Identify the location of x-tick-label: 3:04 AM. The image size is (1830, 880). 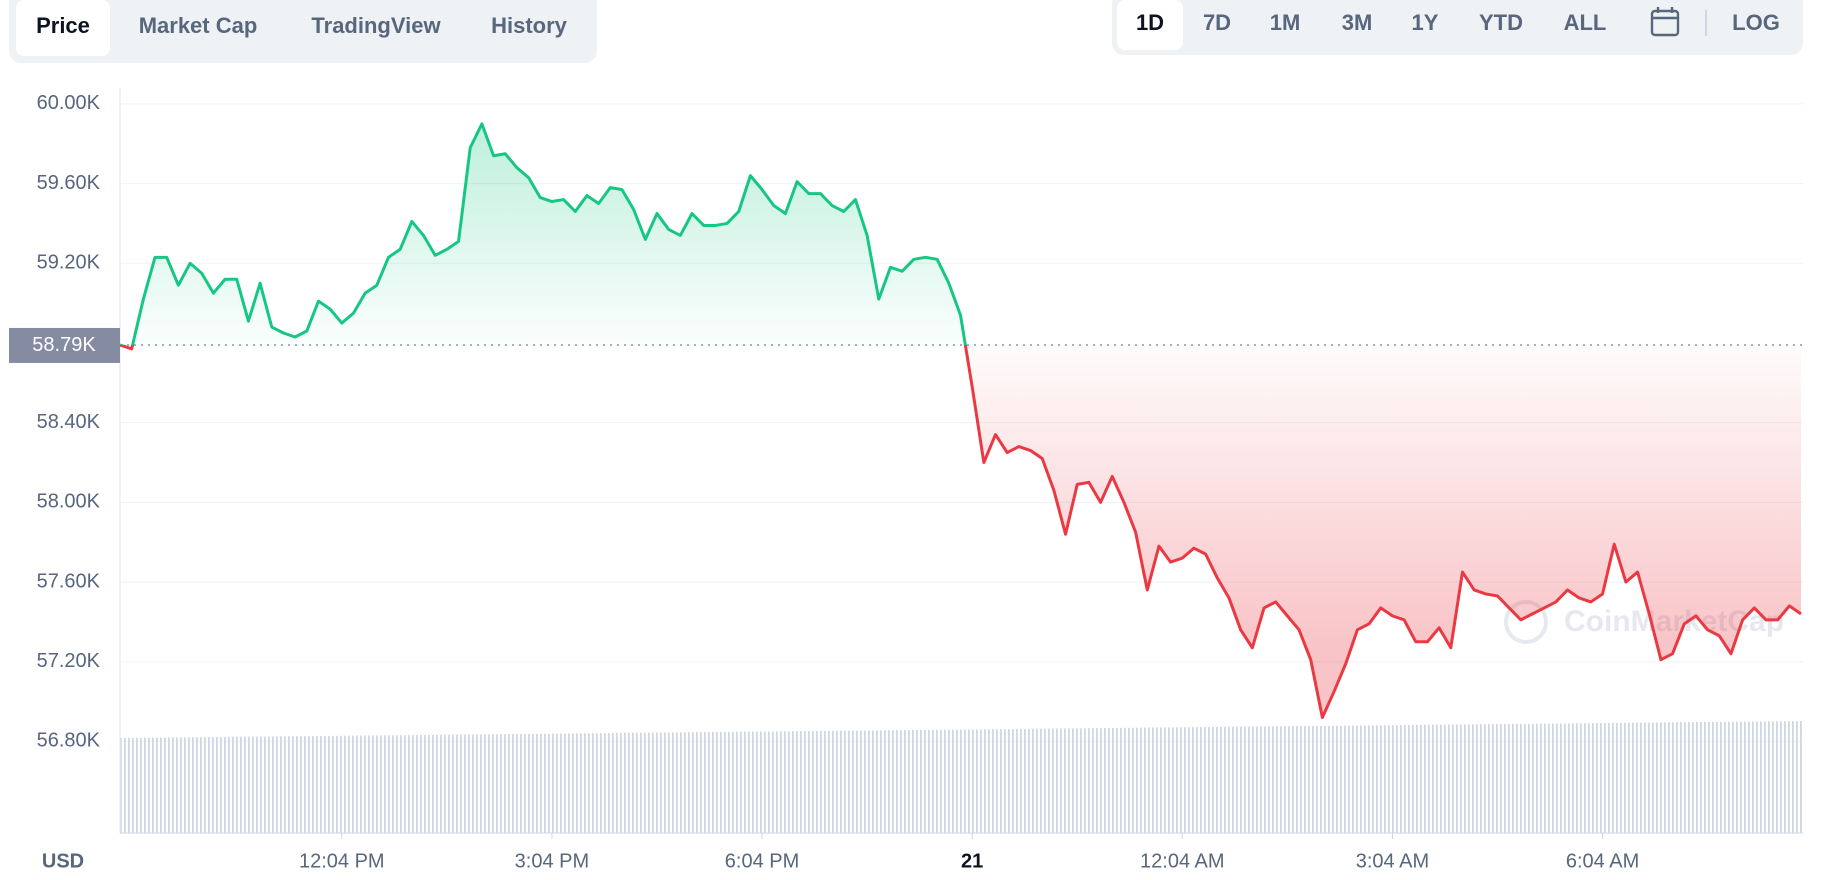
(1392, 861).